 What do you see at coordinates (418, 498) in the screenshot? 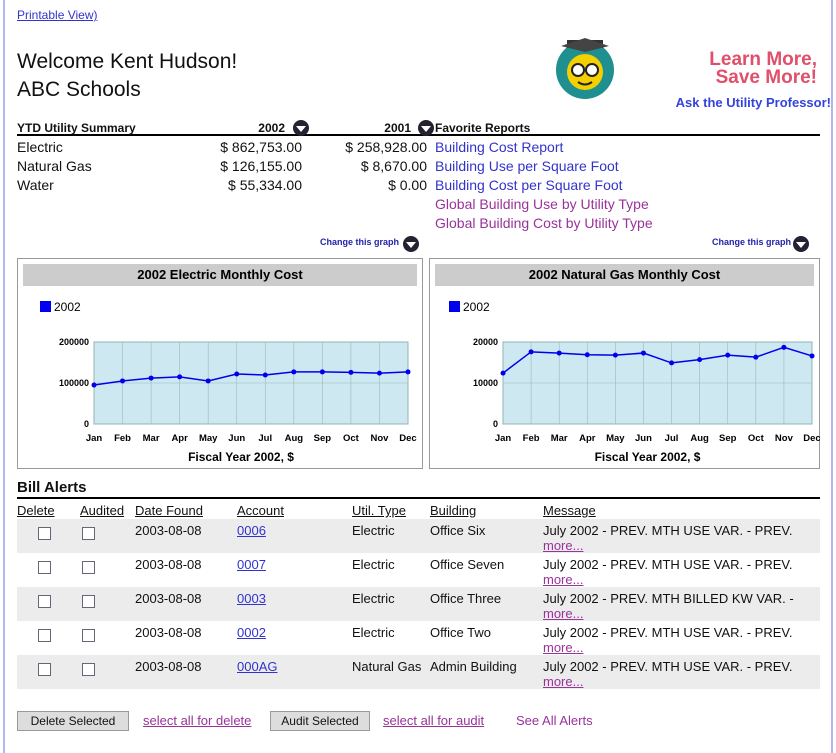
I see `alerts-rule` at bounding box center [418, 498].